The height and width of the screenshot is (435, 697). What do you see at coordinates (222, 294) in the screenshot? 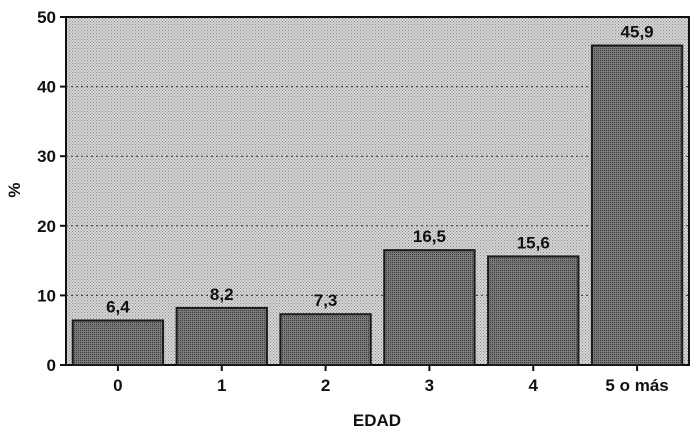
I see `data-label: 8,2` at bounding box center [222, 294].